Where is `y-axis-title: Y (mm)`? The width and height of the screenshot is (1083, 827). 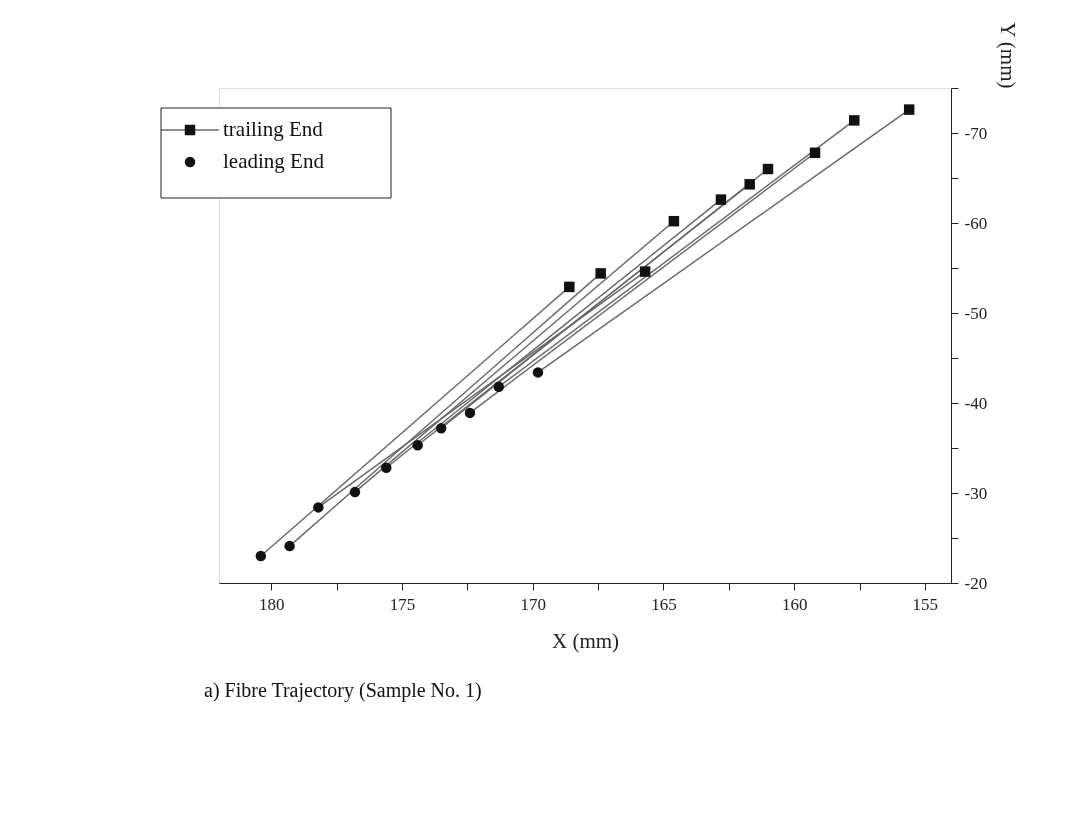
y-axis-title: Y (mm) is located at coordinates (1008, 55).